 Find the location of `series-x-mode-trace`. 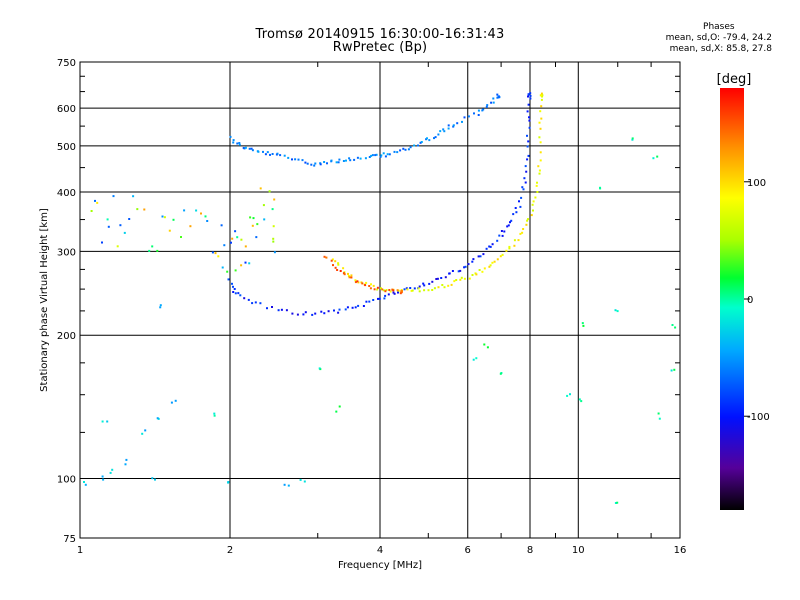

series-x-mode-trace is located at coordinates (437, 192).